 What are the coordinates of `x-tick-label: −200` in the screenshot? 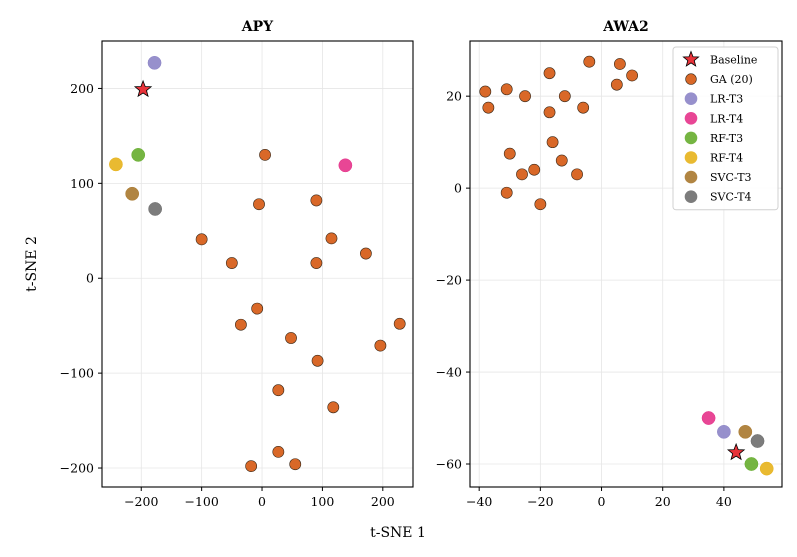 It's located at (141, 501).